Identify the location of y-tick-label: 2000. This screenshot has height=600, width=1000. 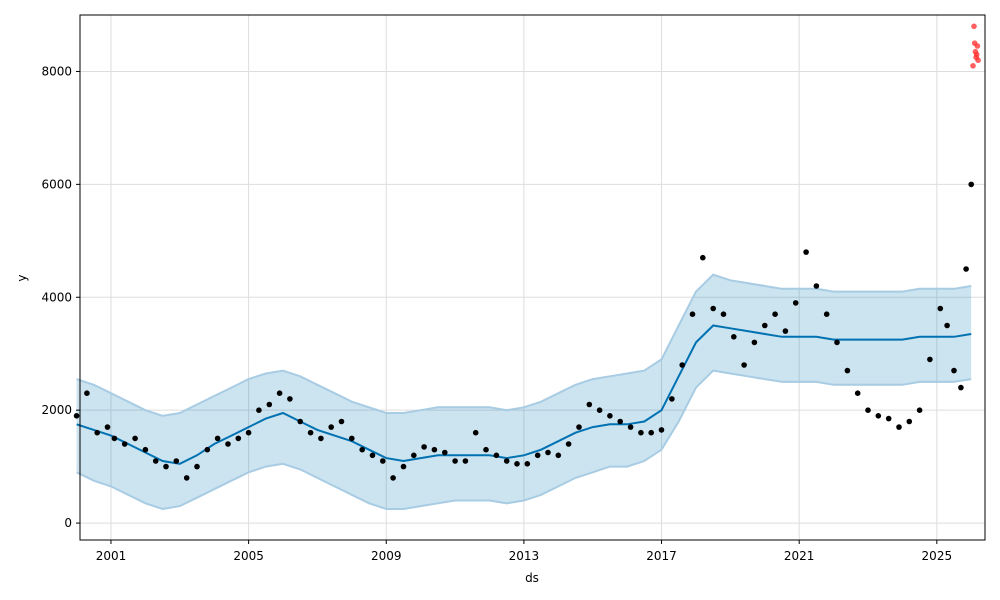
(56, 410).